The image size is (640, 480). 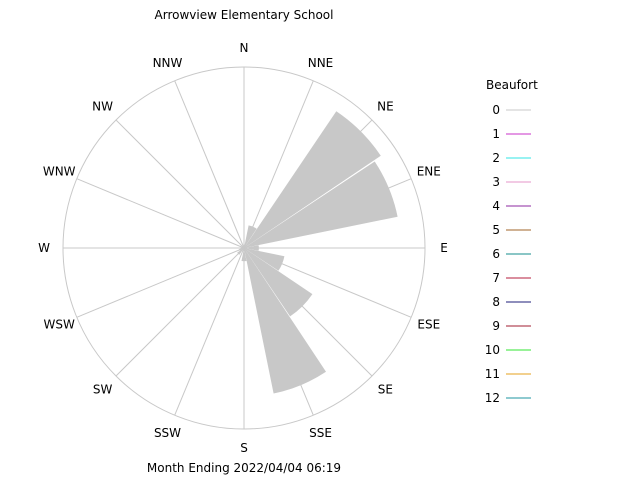 What do you see at coordinates (278, 164) in the screenshot?
I see `spoke-nne` at bounding box center [278, 164].